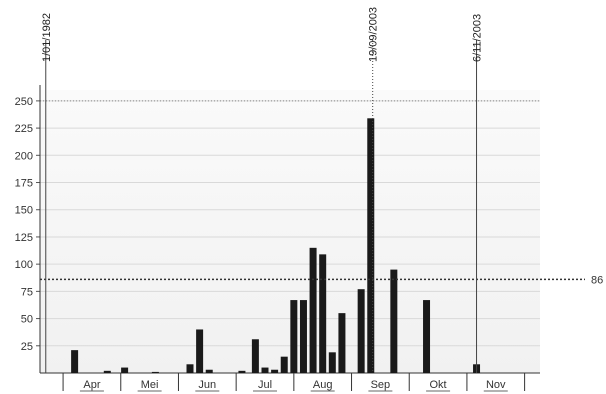 This screenshot has width=606, height=394. Describe the element at coordinates (478, 38) in the screenshot. I see `date-marker-label: 6/11/2003` at that location.